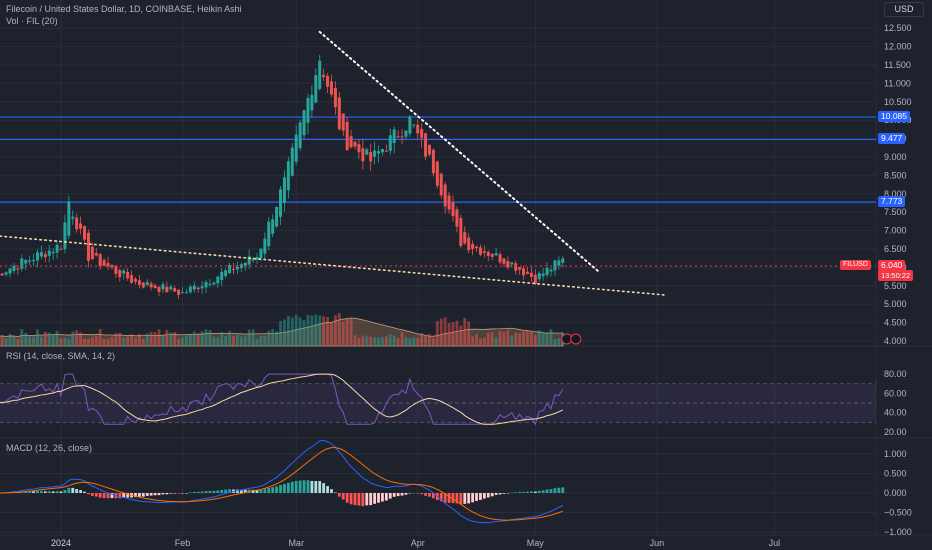 The image size is (932, 550). What do you see at coordinates (282, 399) in the screenshot?
I see `rsi-line` at bounding box center [282, 399].